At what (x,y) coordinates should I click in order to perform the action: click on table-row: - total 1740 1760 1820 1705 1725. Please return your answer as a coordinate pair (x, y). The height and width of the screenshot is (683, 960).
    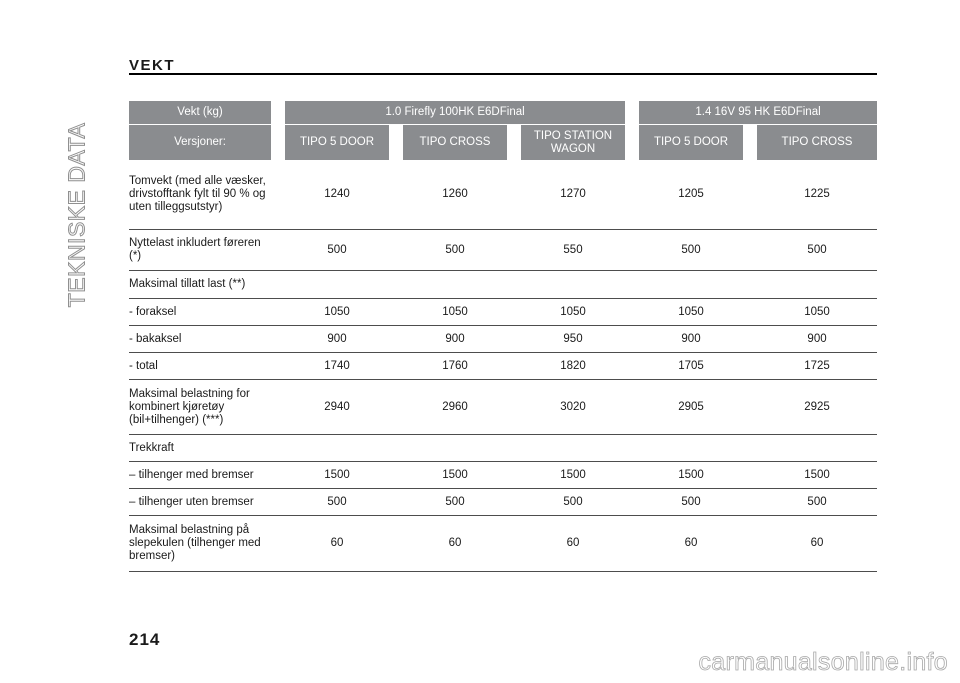
    Looking at the image, I should click on (503, 366).